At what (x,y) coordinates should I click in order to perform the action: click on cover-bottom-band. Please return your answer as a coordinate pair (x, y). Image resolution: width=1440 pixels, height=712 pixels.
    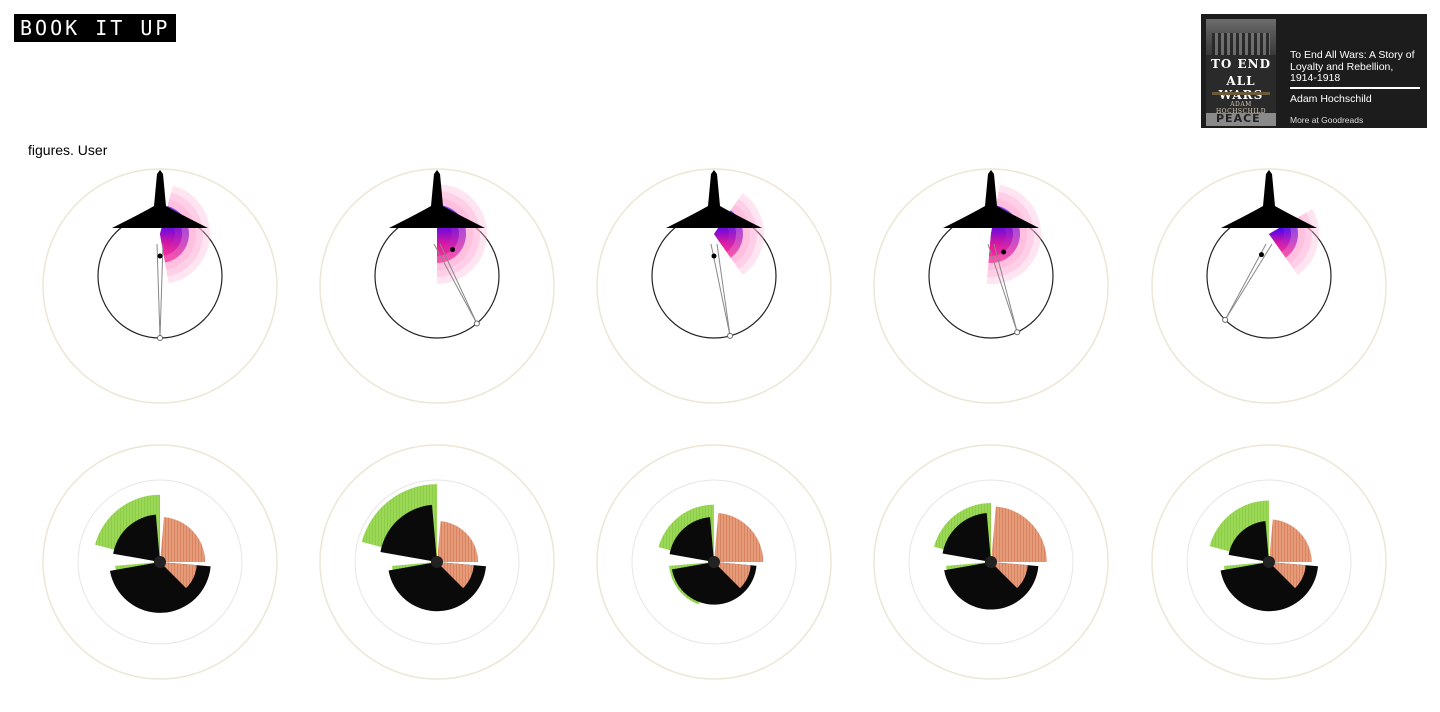
    Looking at the image, I should click on (1241, 119).